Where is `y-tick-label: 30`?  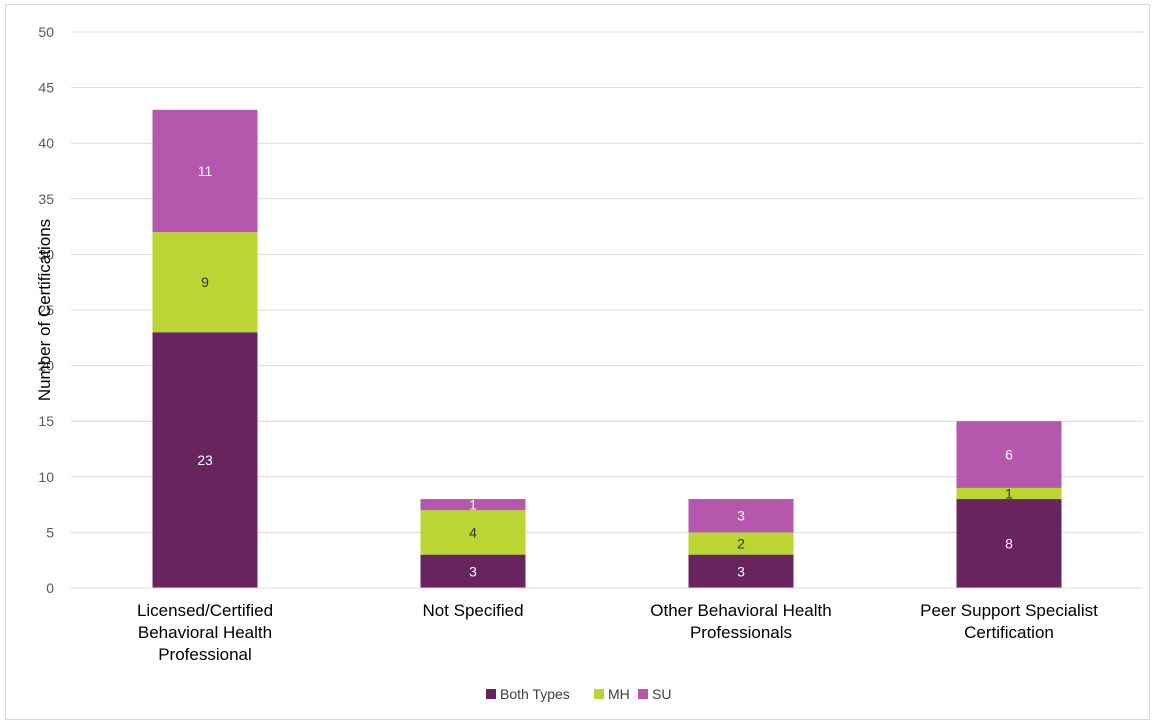 y-tick-label: 30 is located at coordinates (46, 254).